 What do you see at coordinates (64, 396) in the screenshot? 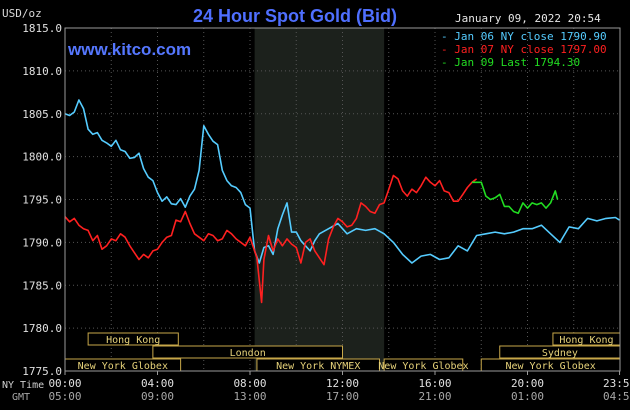
I see `x-tick-label-gmt: 05:00` at bounding box center [64, 396].